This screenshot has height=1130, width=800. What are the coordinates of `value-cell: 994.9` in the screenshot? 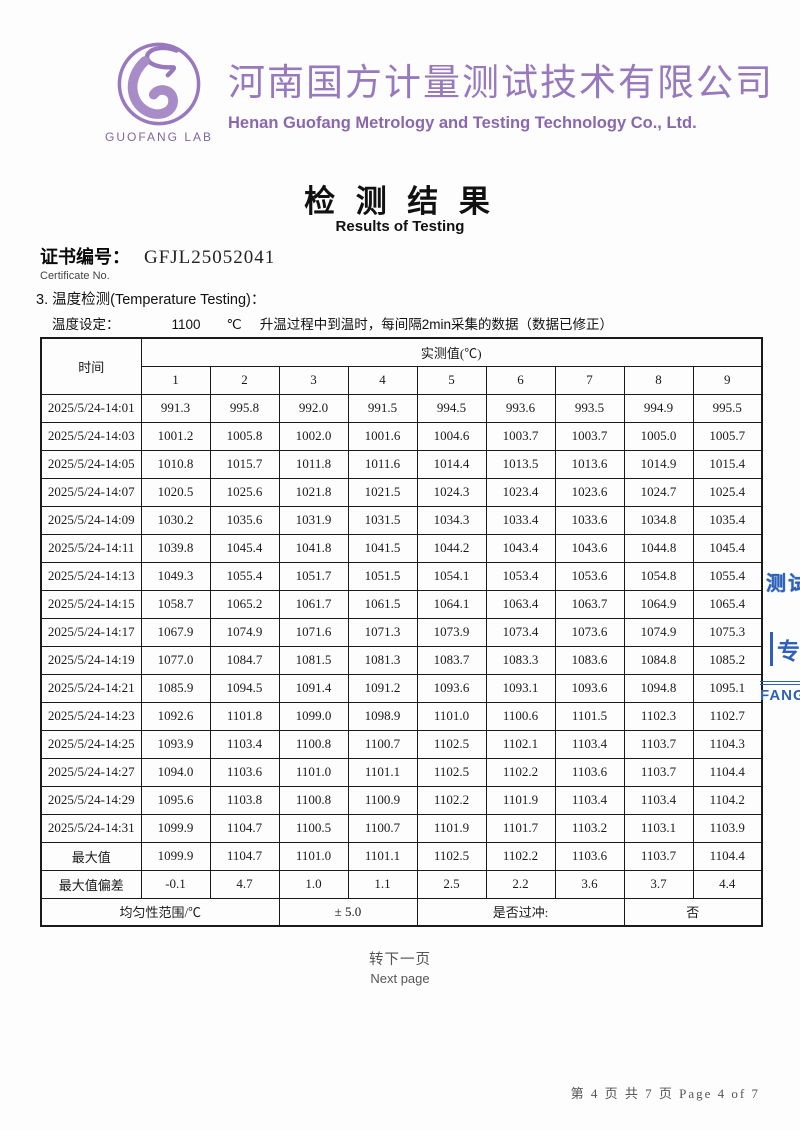 It's located at (658, 408).